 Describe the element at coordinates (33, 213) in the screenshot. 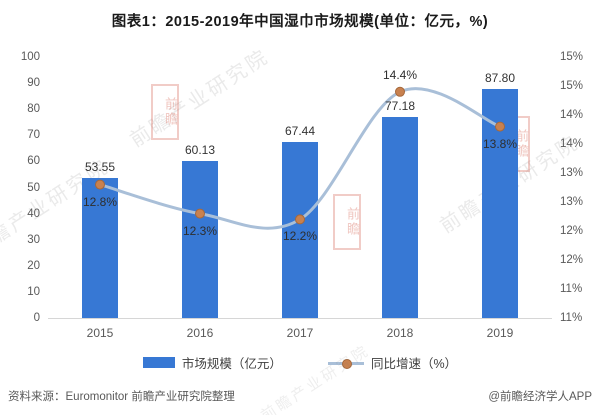

I see `left-axis-tick: 40` at that location.